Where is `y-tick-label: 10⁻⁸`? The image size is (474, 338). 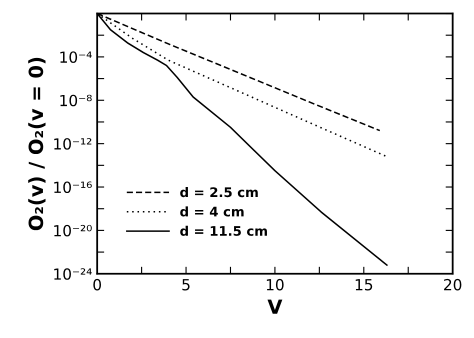 y-tick-label: 10⁻⁸ is located at coordinates (76, 100).